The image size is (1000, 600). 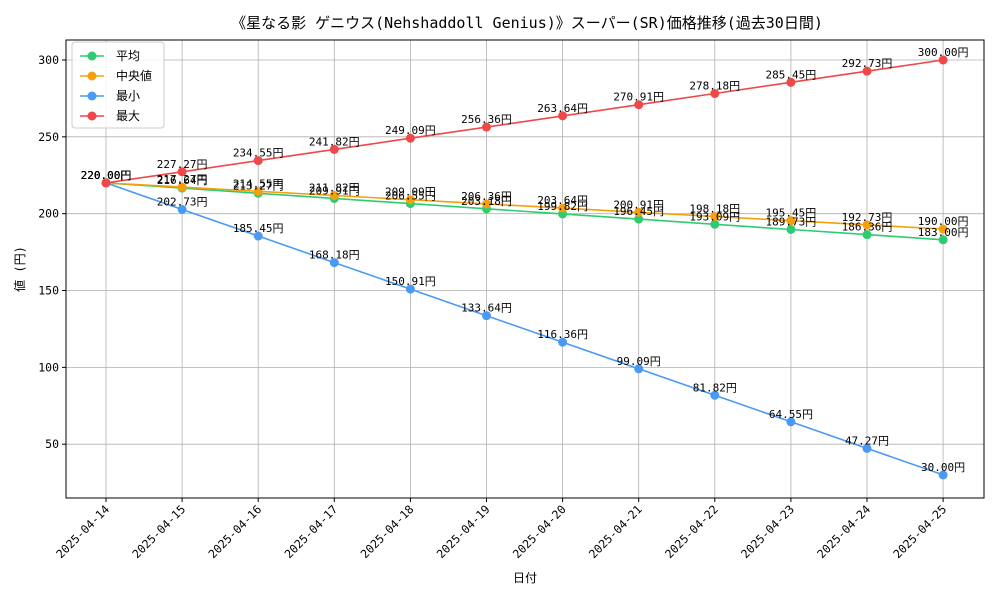 I want to click on data-label: 183.00円, so click(x=943, y=232).